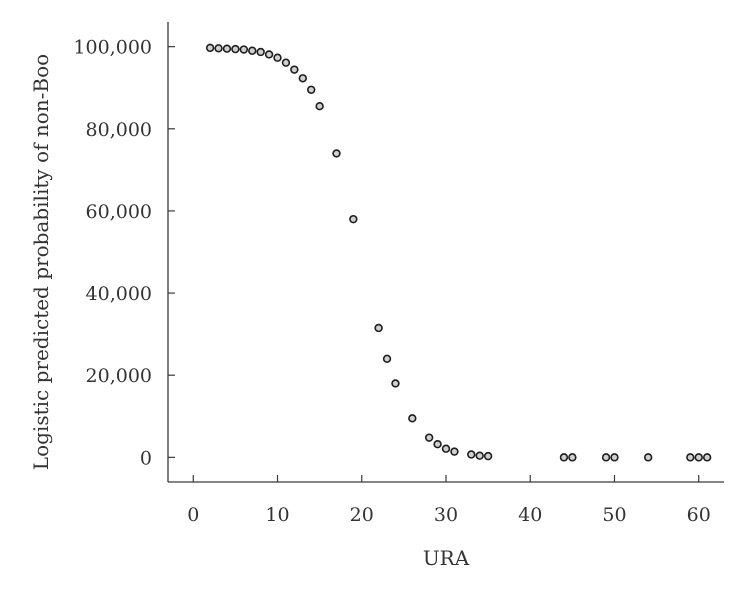  Describe the element at coordinates (449, 500) in the screenshot. I see `x-axis-ticks: 0 10 20 30 40 50 60` at that location.